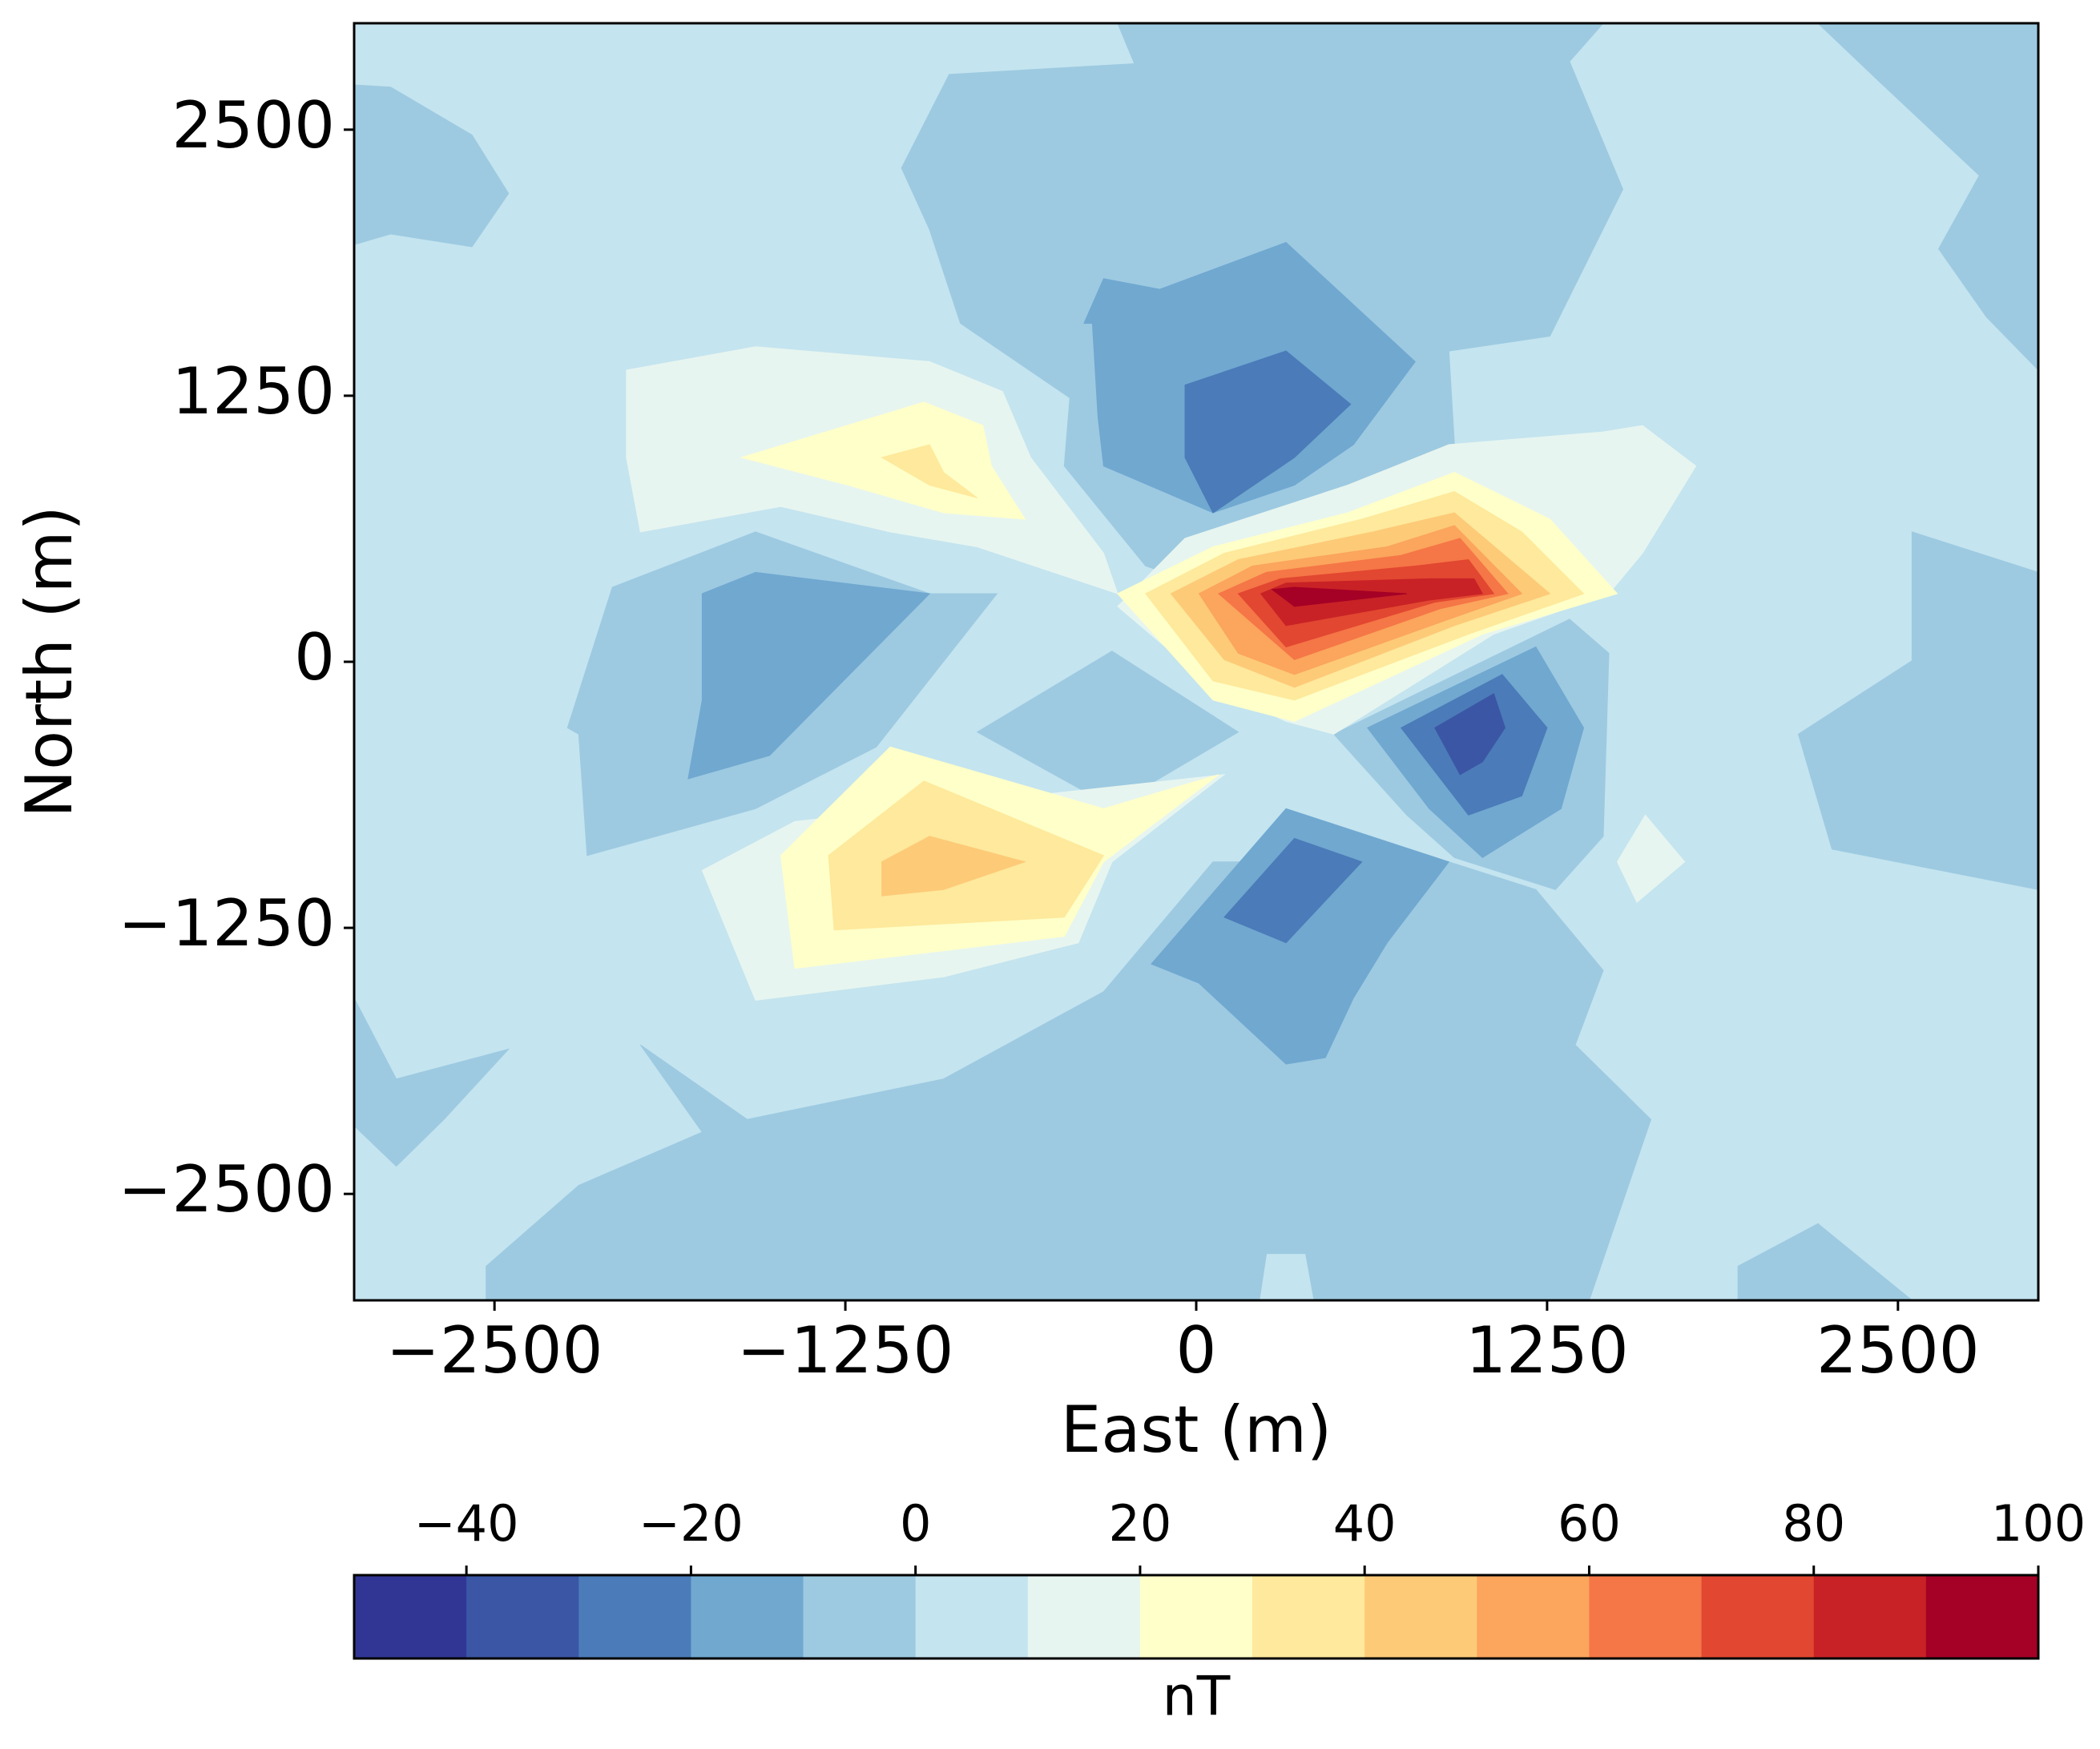 The image size is (2100, 1749). Describe the element at coordinates (1196, 1350) in the screenshot. I see `x-tick-label: 0` at that location.